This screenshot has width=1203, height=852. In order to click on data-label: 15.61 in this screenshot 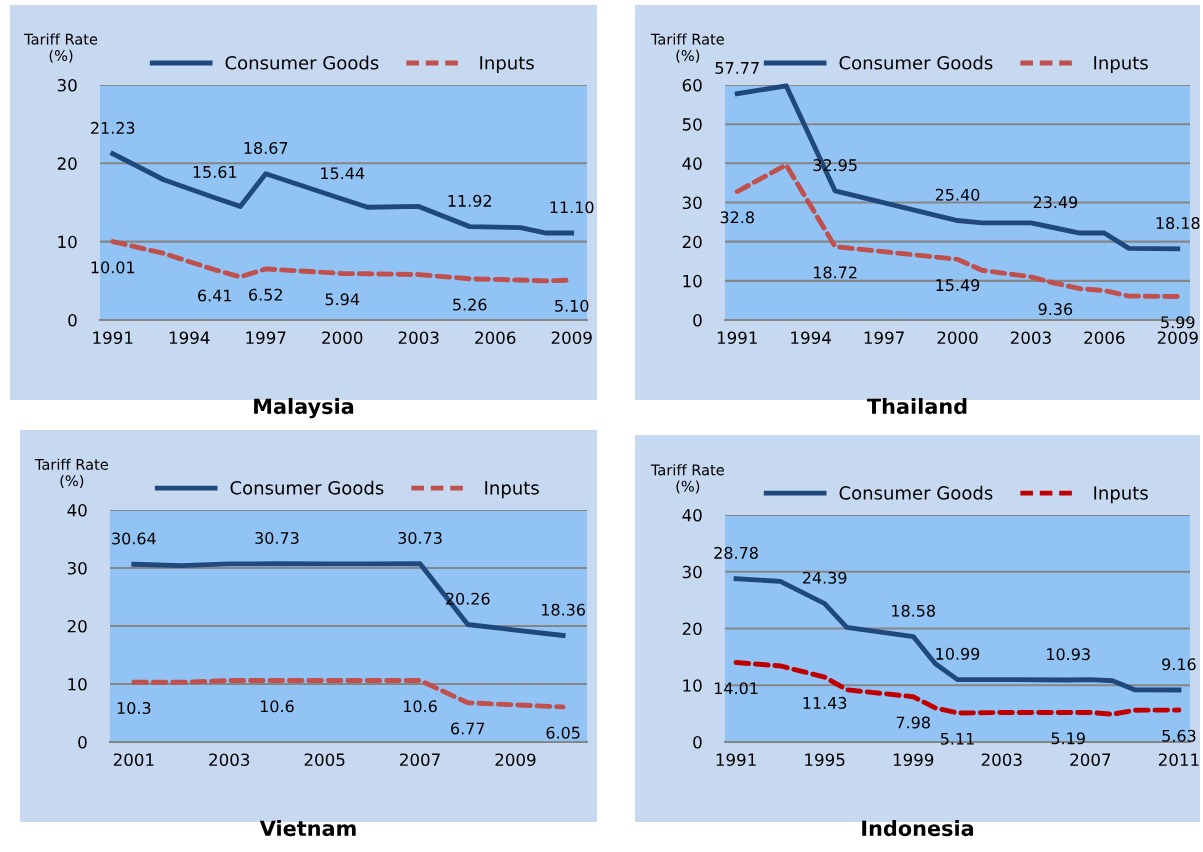, I will do `click(215, 171)`.